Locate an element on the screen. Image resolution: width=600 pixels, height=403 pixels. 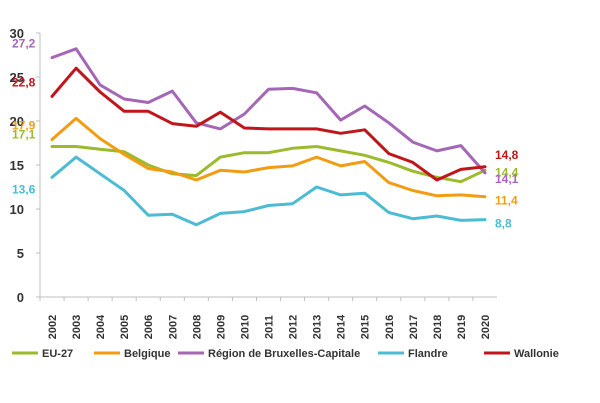
y-tick-label: 5 is located at coordinates (20, 253).